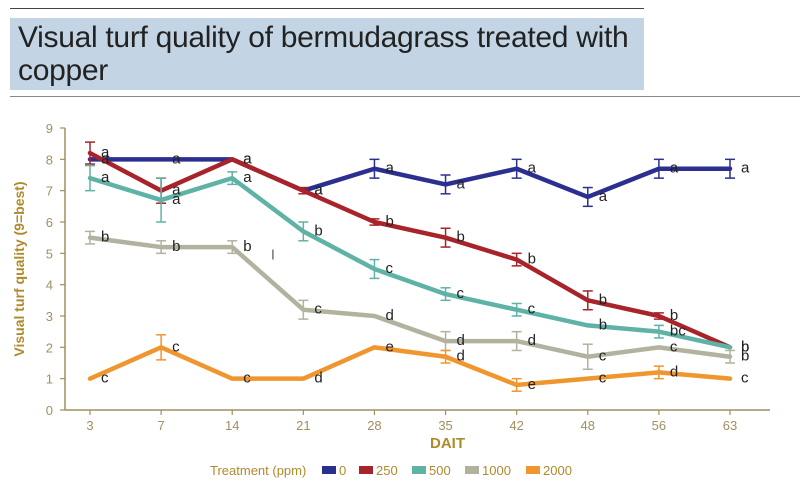 The image size is (800, 490). I want to click on y-tick-label: 0, so click(49, 410).